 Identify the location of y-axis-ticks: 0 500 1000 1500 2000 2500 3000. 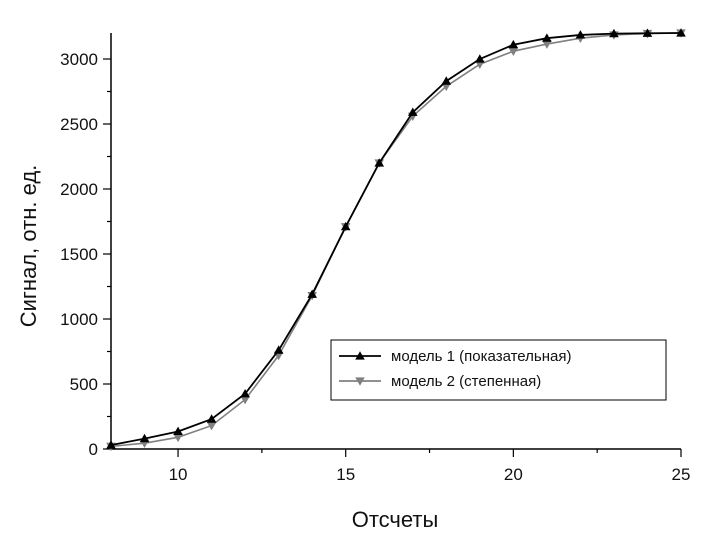
(85, 254).